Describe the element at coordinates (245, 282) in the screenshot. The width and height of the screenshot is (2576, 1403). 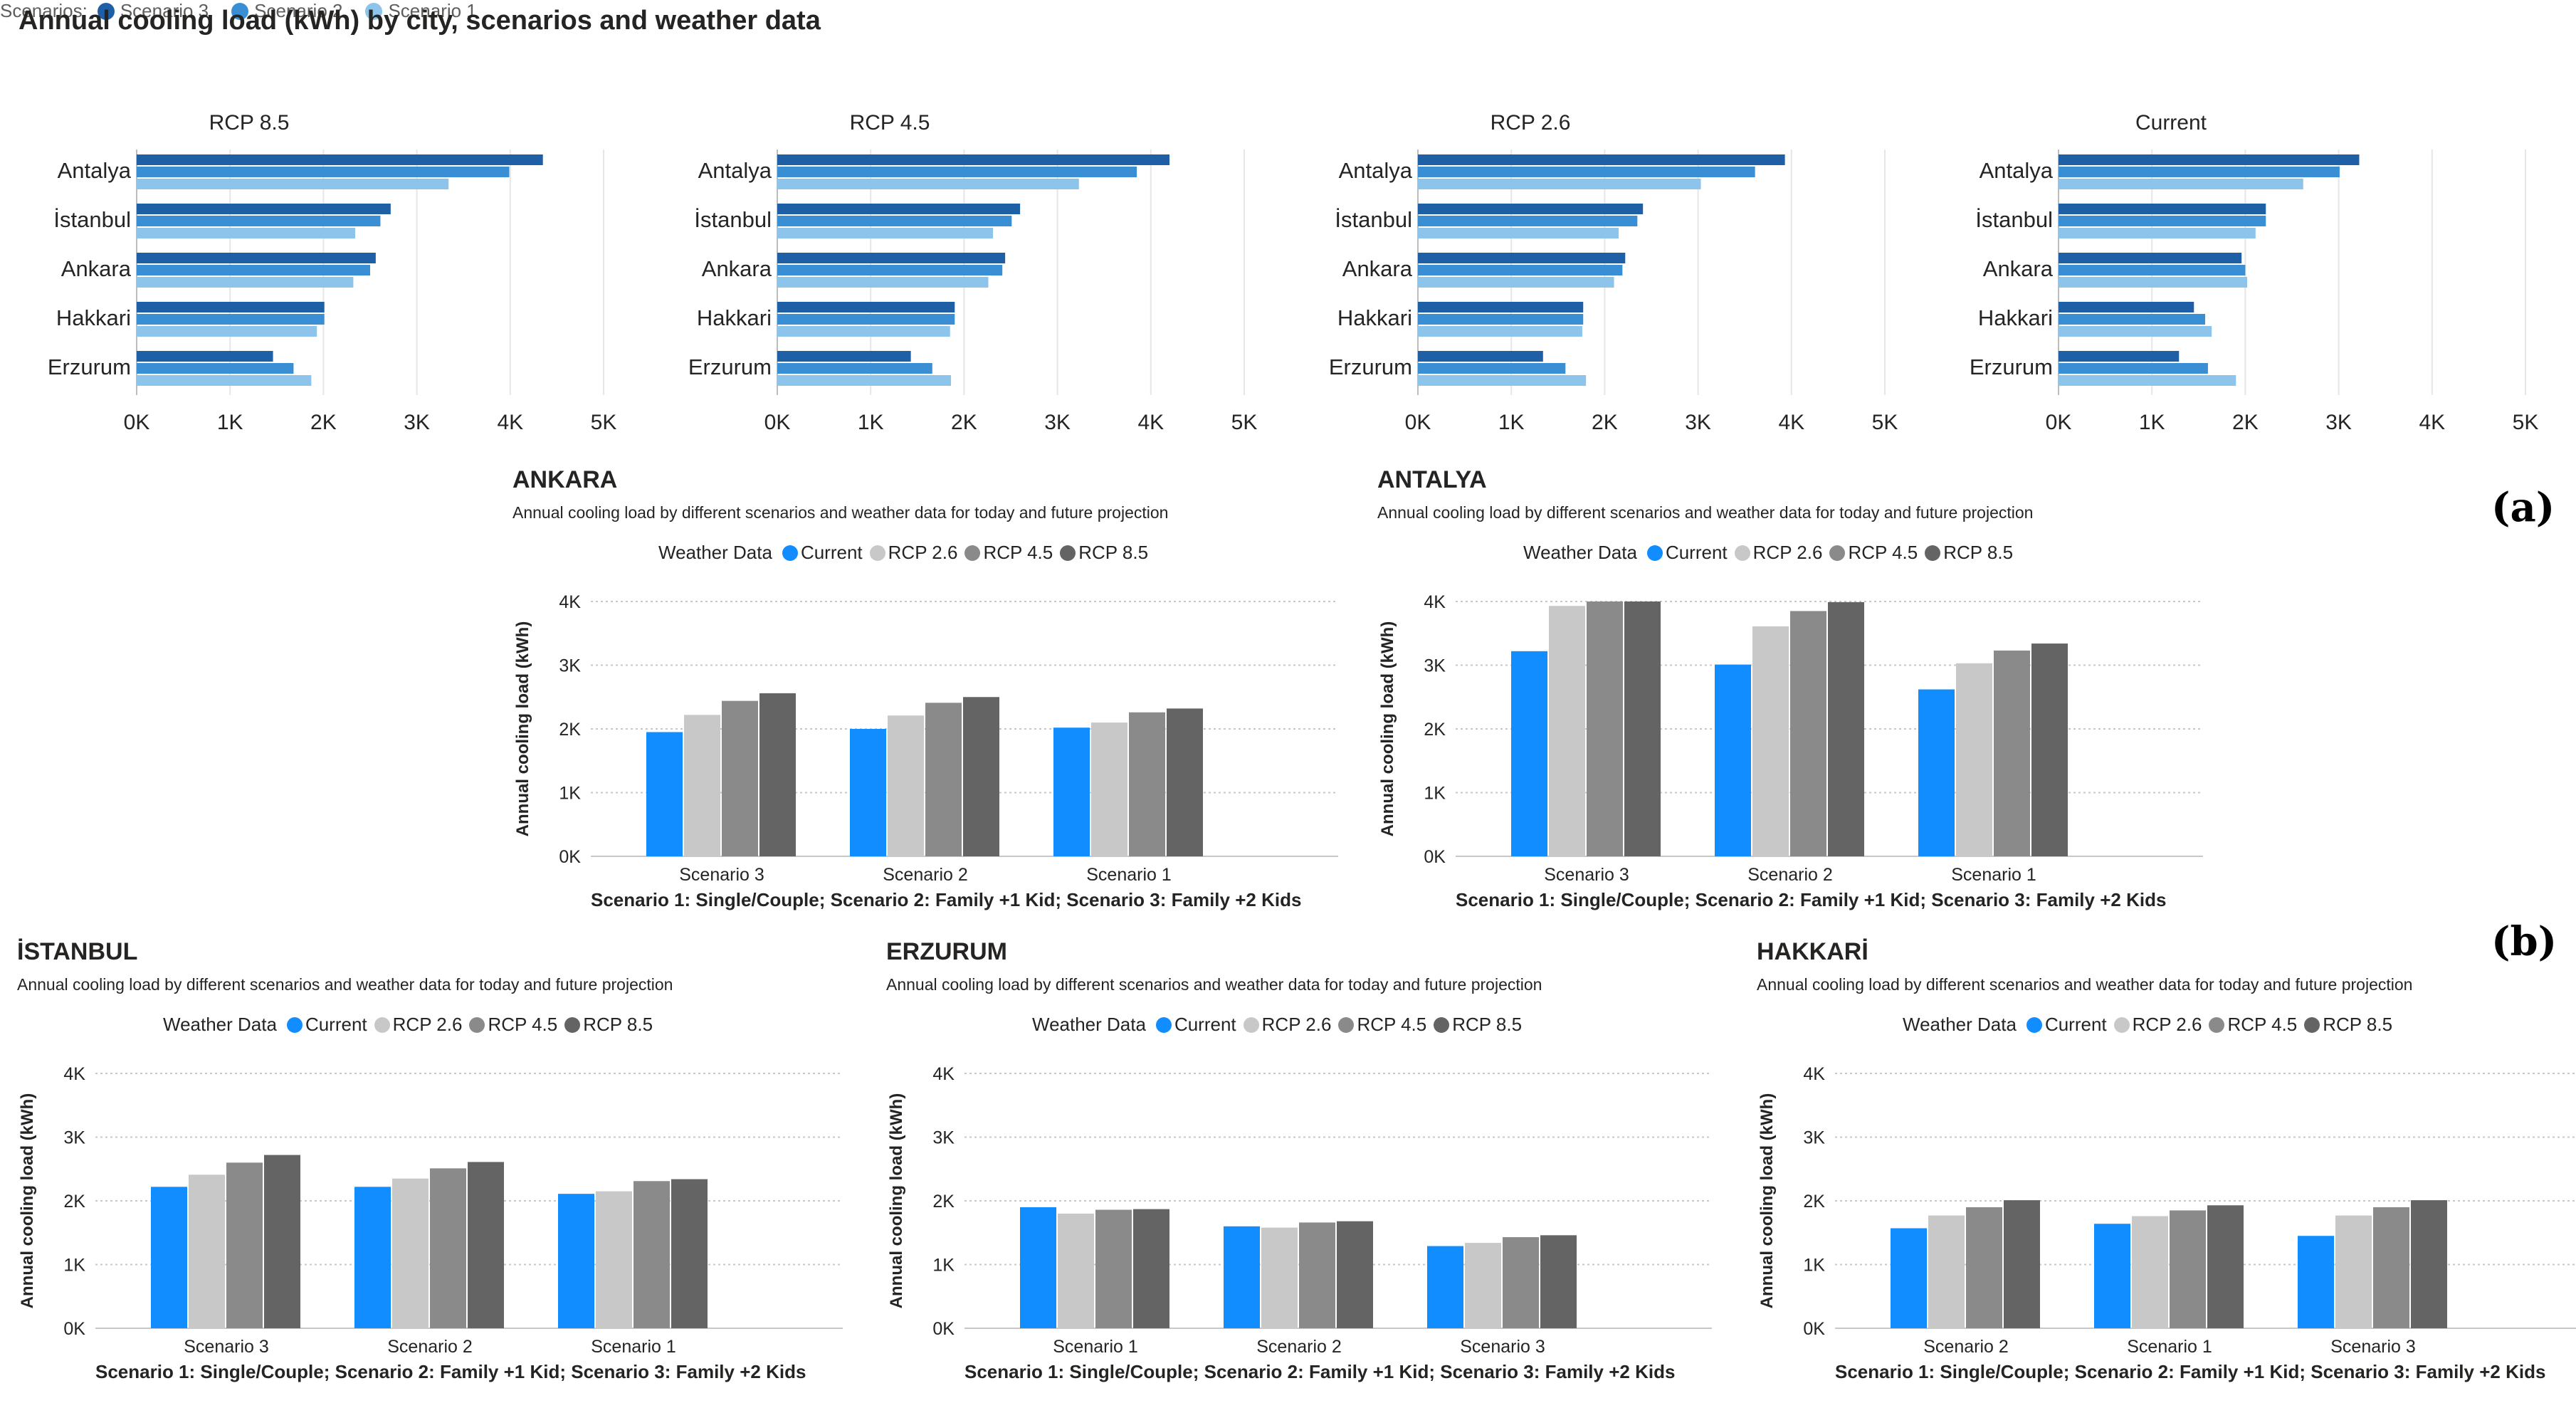
I see `bar-scenario-1-ankara` at that location.